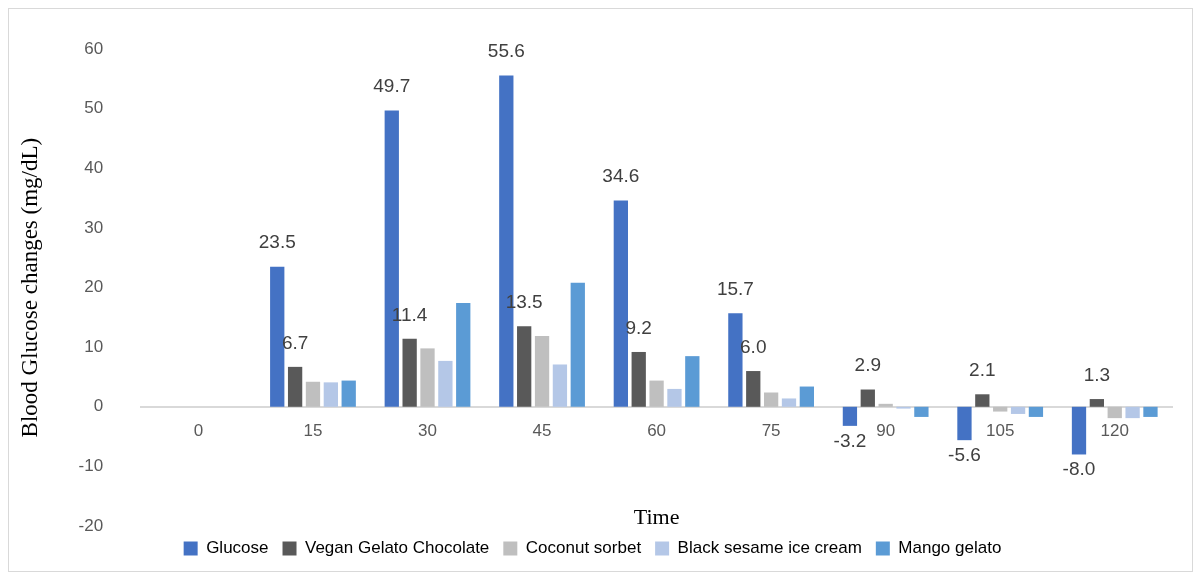 The width and height of the screenshot is (1201, 580). What do you see at coordinates (950, 548) in the screenshot?
I see `legend-label: Mango gelato` at bounding box center [950, 548].